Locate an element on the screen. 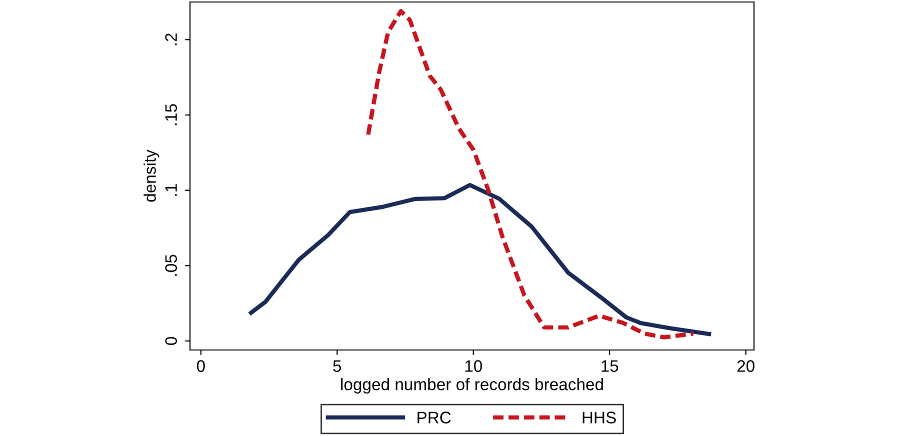  y-tick-label: .15 is located at coordinates (171, 115).